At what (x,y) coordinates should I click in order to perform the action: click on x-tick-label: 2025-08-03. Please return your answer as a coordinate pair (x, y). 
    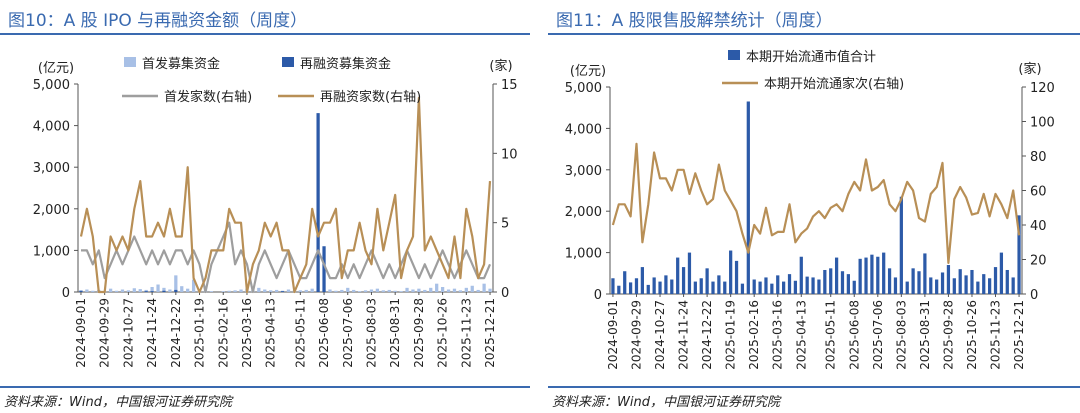
    Looking at the image, I should click on (901, 335).